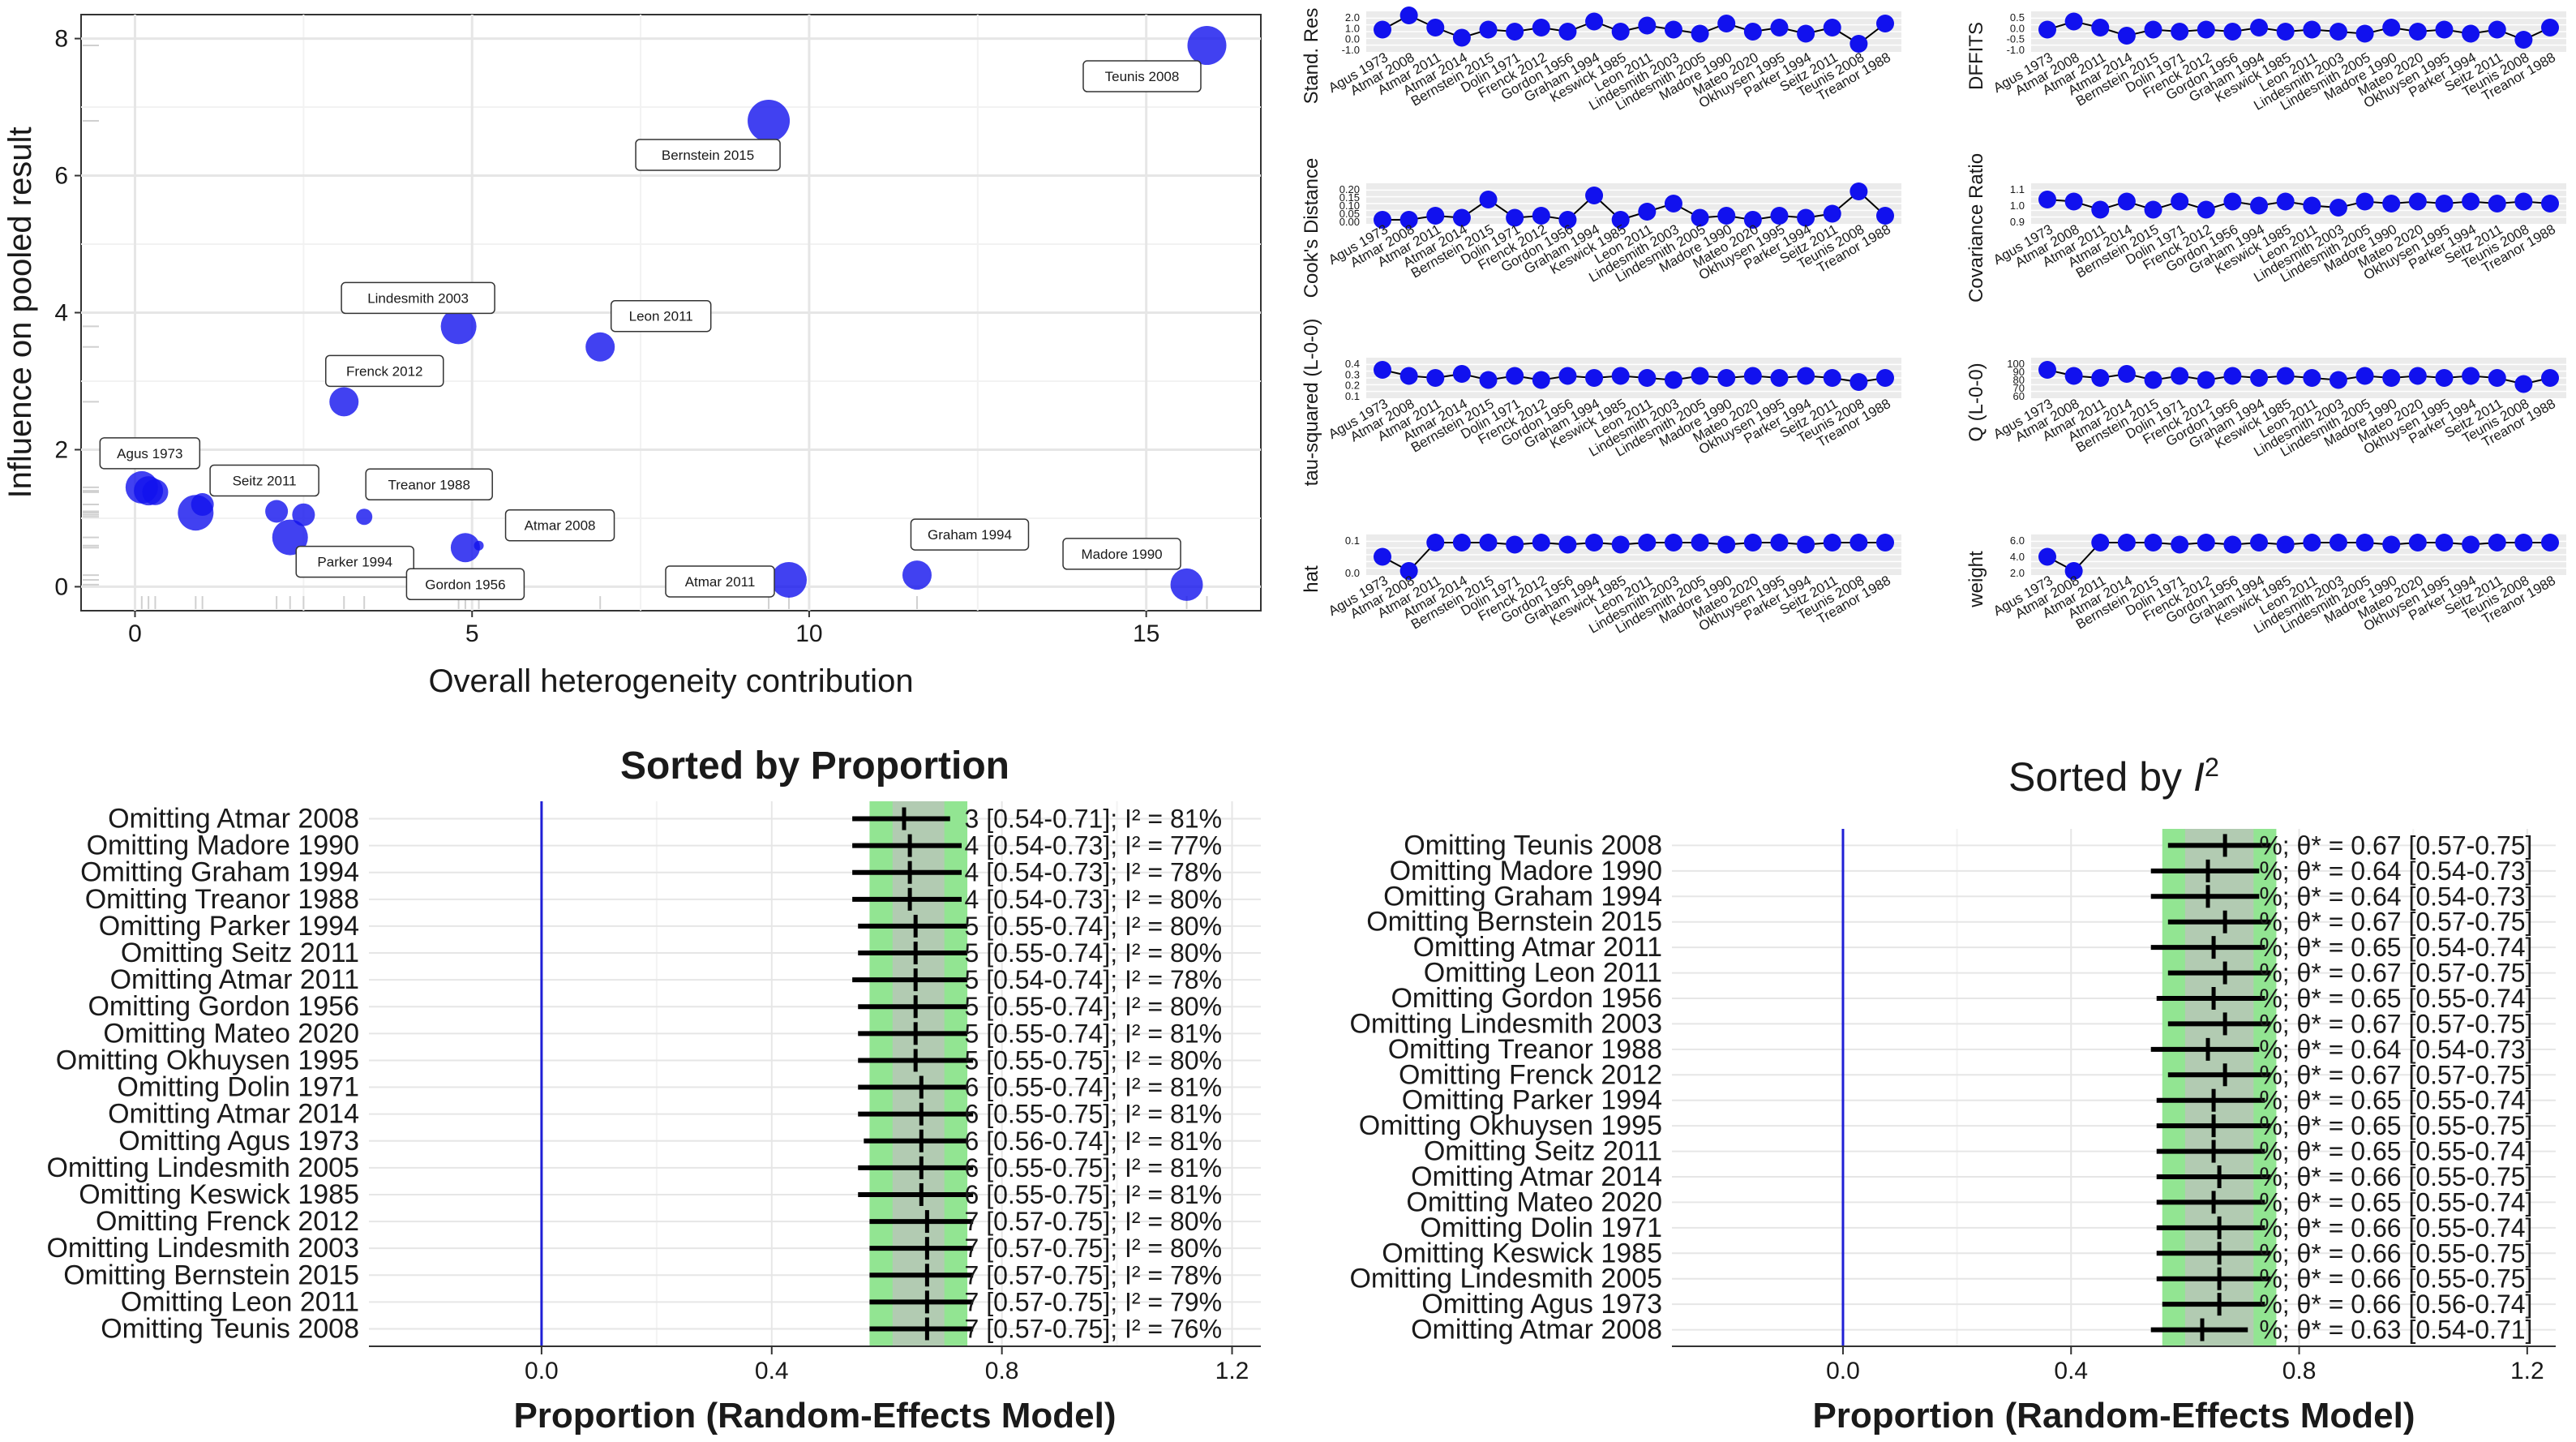 The image size is (2576, 1442). What do you see at coordinates (231, 1033) in the screenshot?
I see `row-label: Omitting Mateo 2020` at bounding box center [231, 1033].